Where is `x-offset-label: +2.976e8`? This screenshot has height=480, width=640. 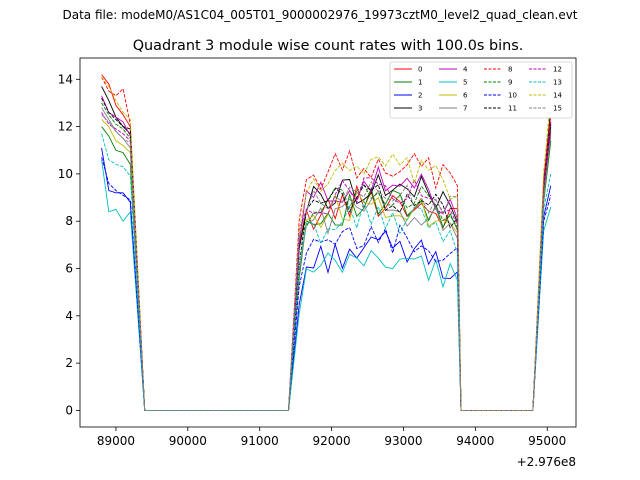
x-offset-label: +2.976e8 is located at coordinates (546, 462).